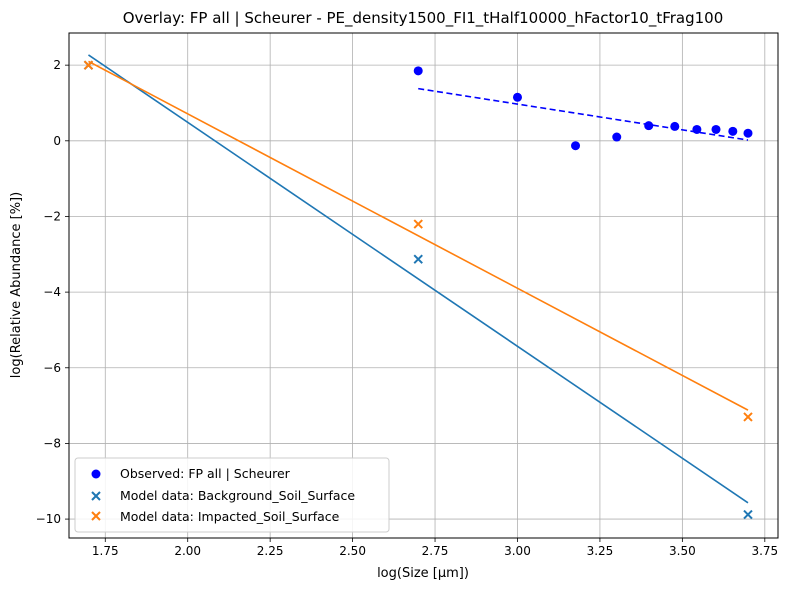 This screenshot has width=788, height=590. Describe the element at coordinates (16, 285) in the screenshot. I see `y-axis-label: log(Relative Abundance [%])` at that location.